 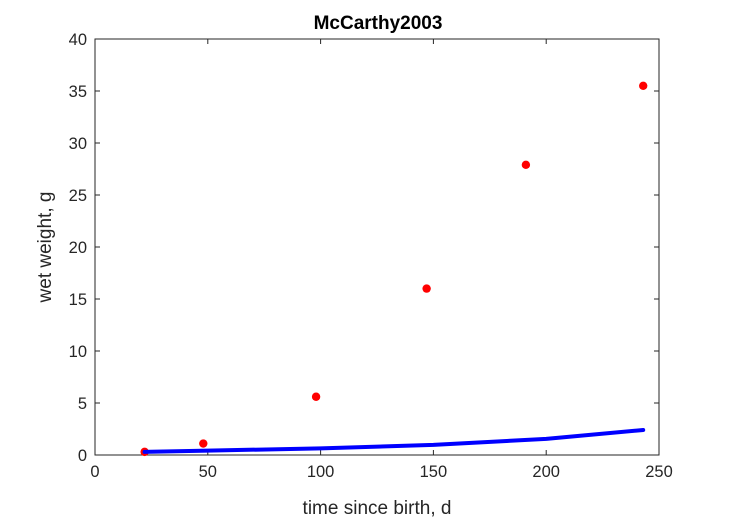 I want to click on x-axis-label: time since birth, d, so click(x=377, y=508).